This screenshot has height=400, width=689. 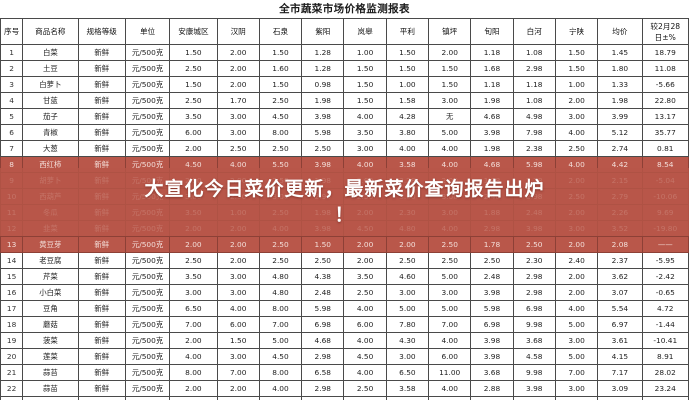 I want to click on cell-price: 6.00, so click(x=193, y=132).